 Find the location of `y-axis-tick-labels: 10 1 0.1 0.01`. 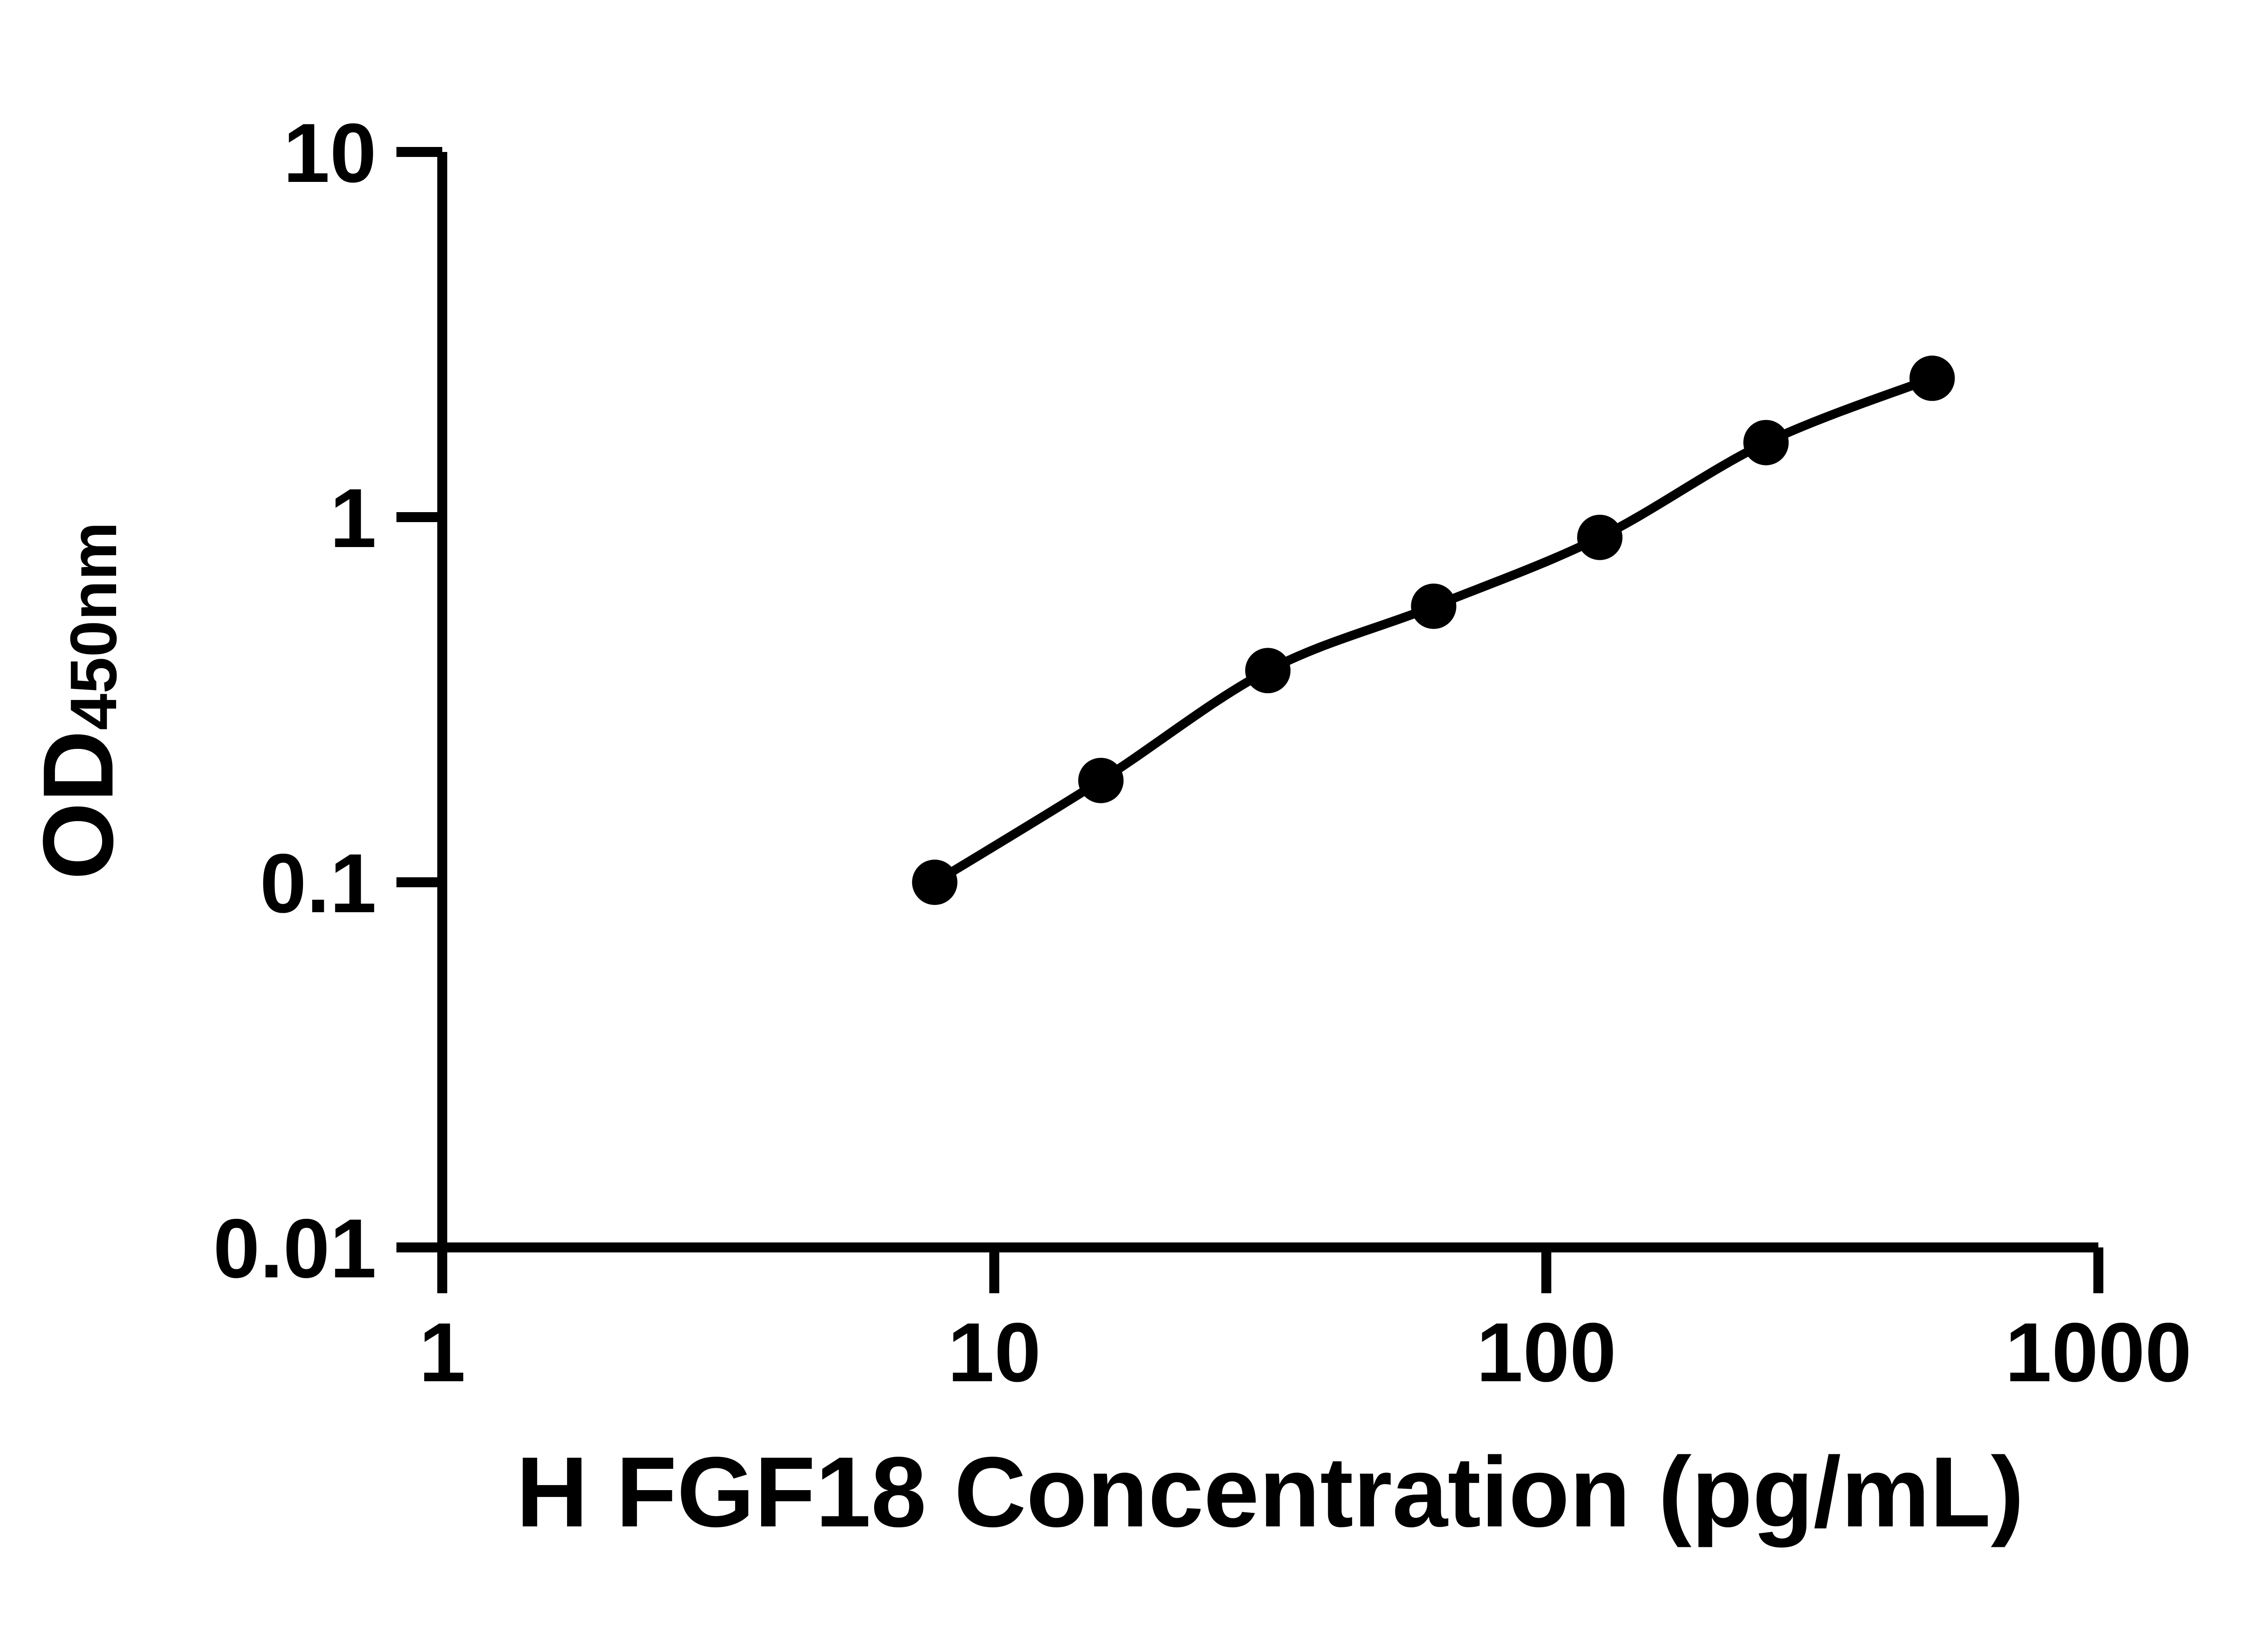

y-axis-tick-labels: 10 1 0.1 0.01 is located at coordinates (295, 701).